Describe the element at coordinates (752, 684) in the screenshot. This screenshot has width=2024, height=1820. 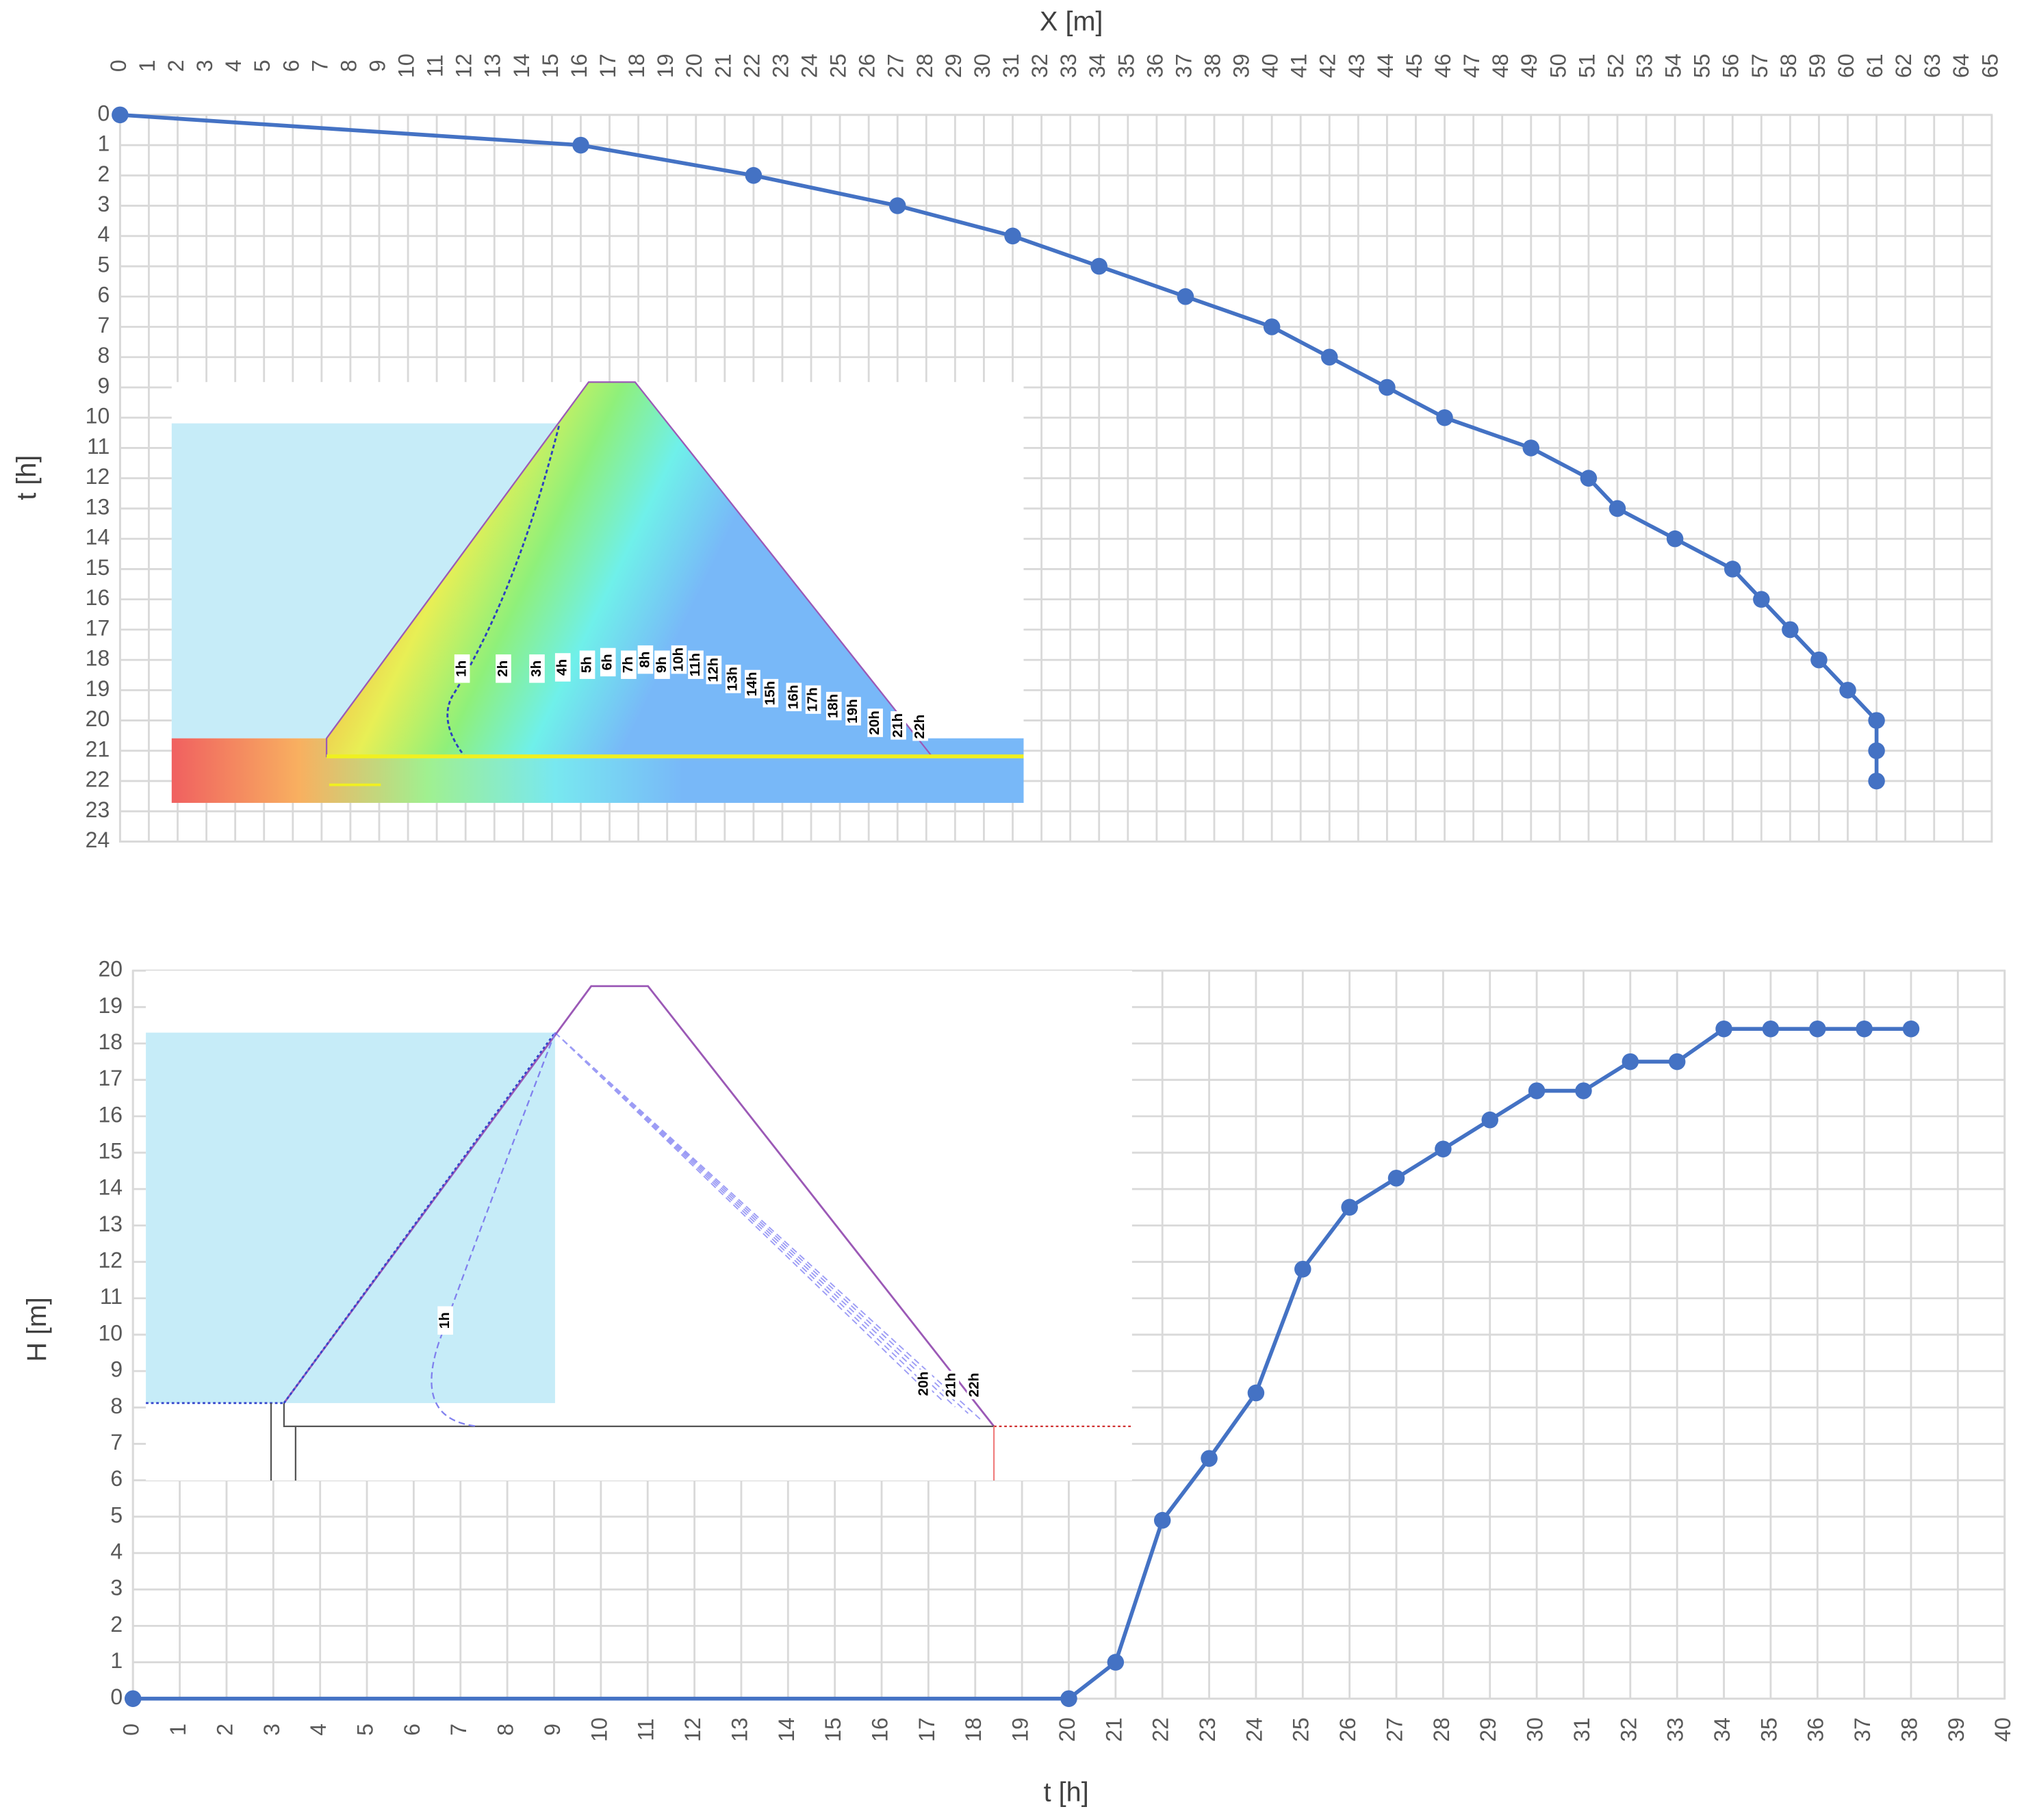
I see `inset-label: 14h` at that location.